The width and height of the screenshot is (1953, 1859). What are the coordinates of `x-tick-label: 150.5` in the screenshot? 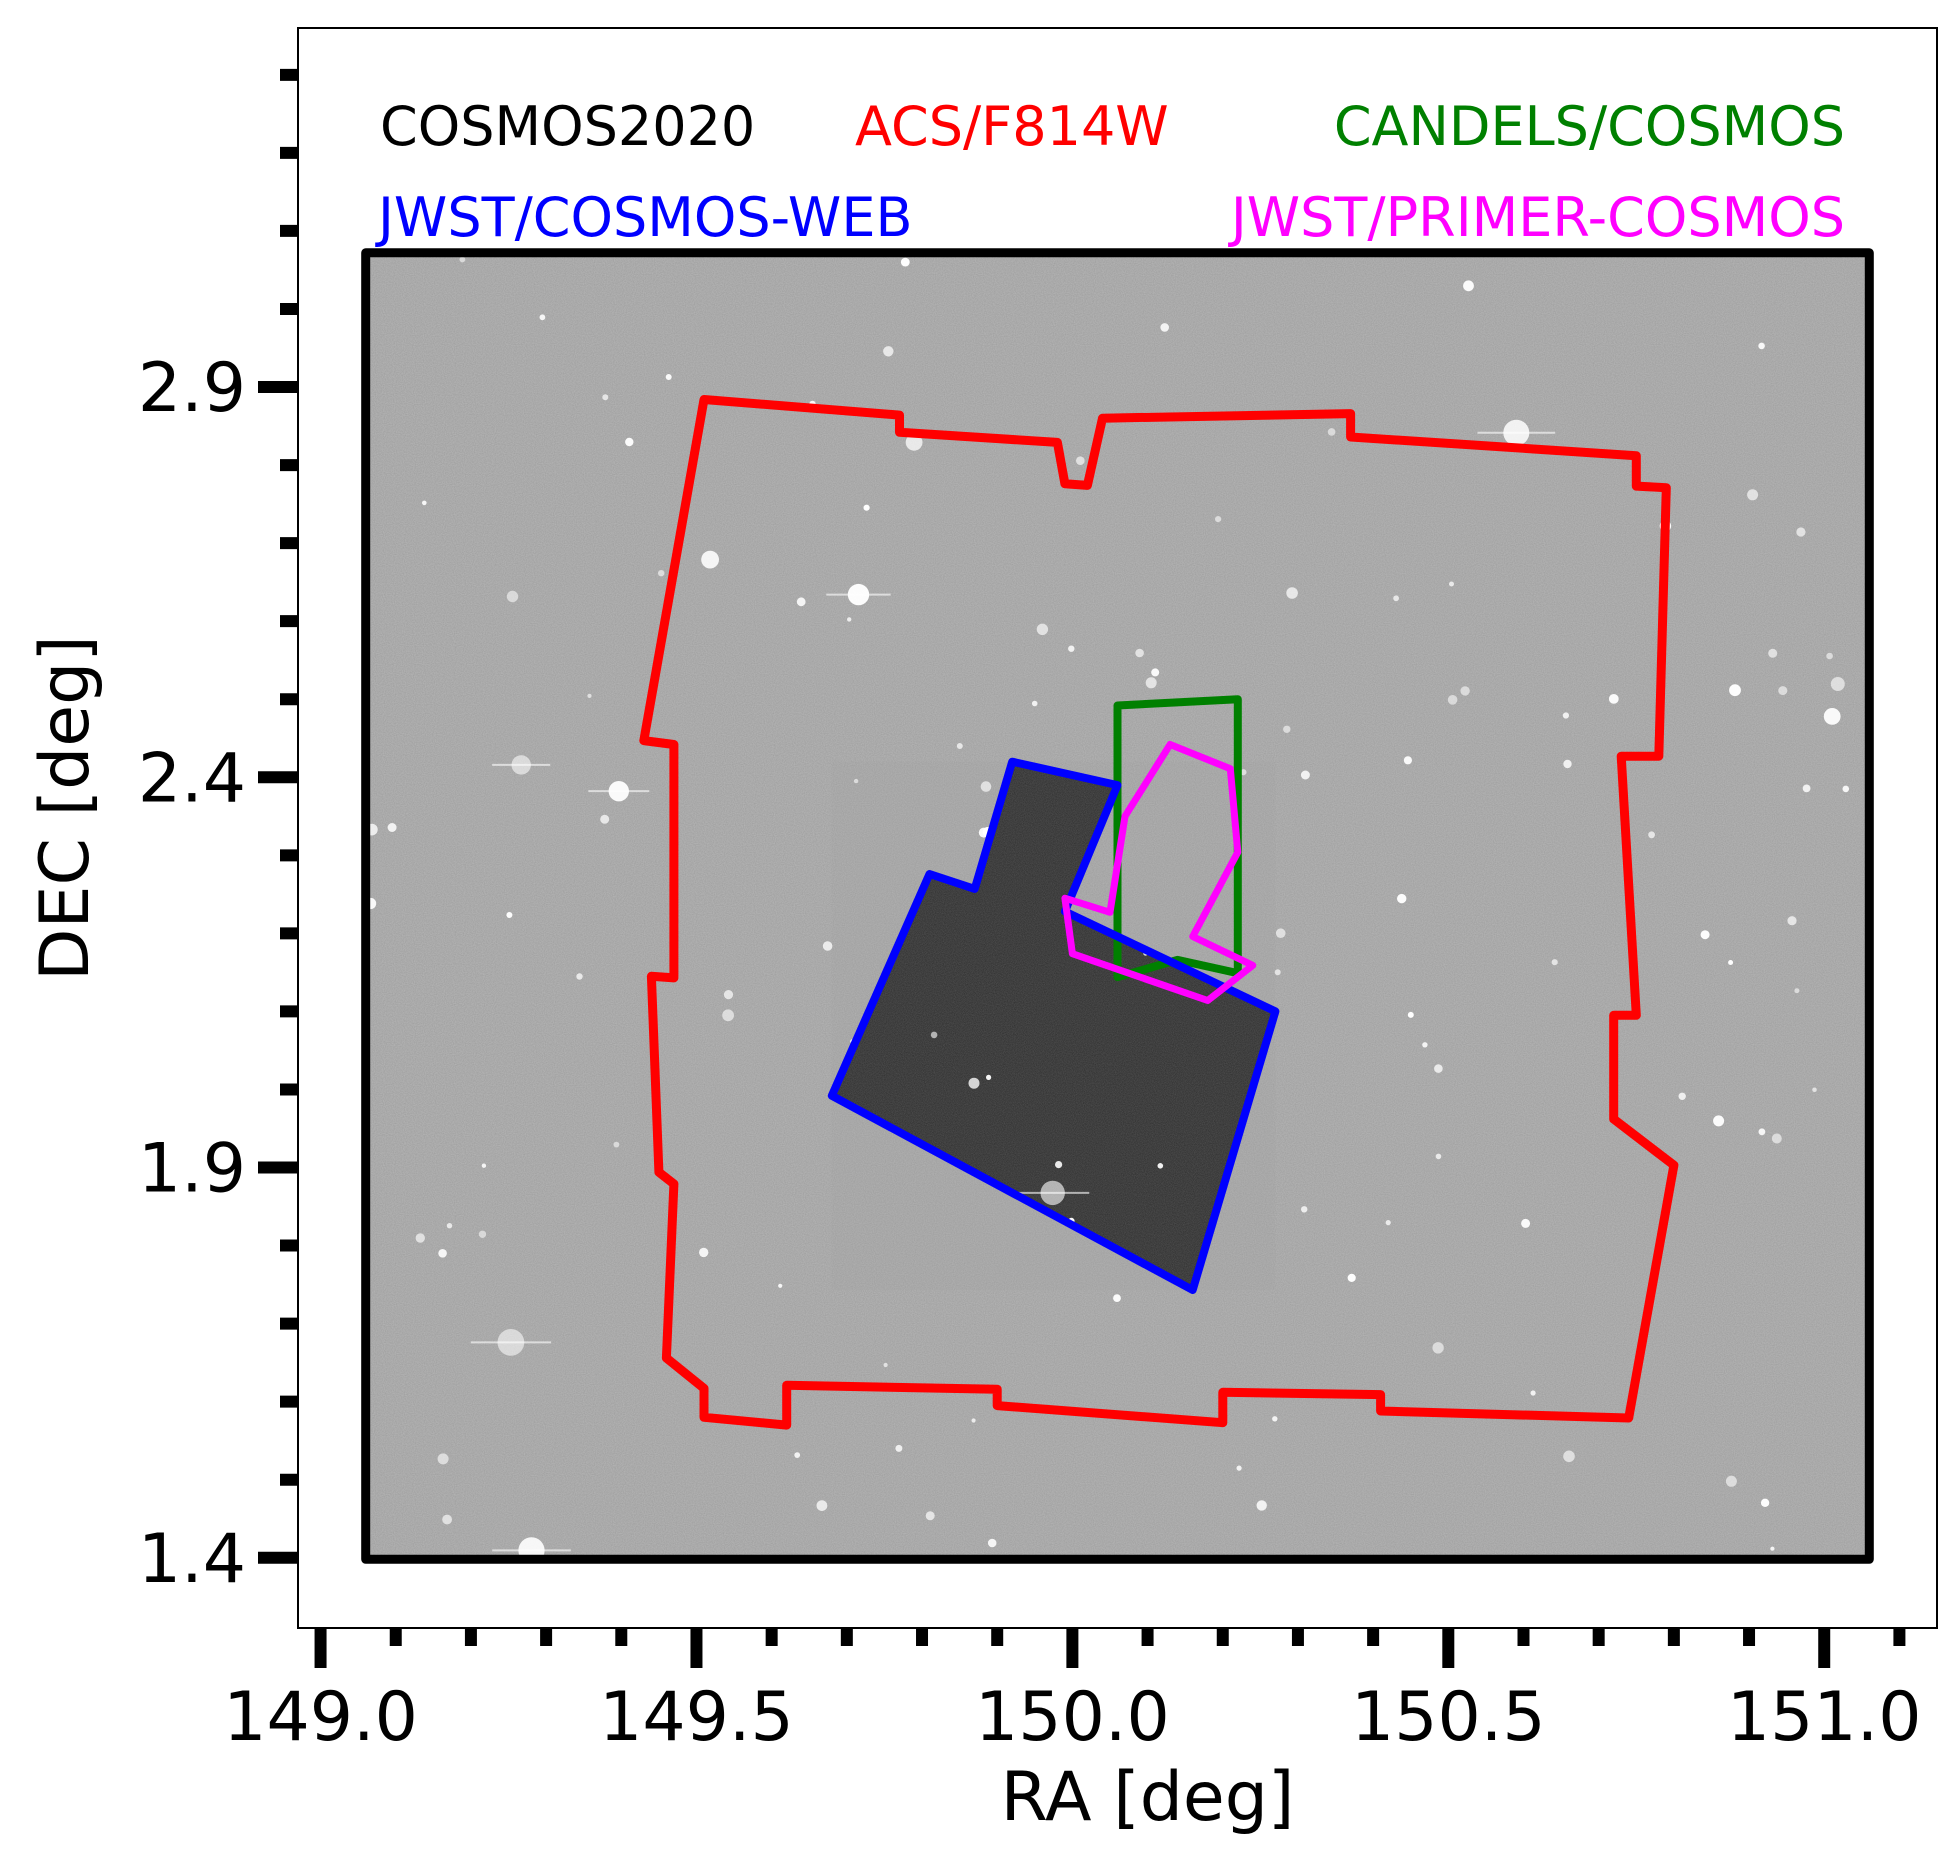 It's located at (1448, 1717).